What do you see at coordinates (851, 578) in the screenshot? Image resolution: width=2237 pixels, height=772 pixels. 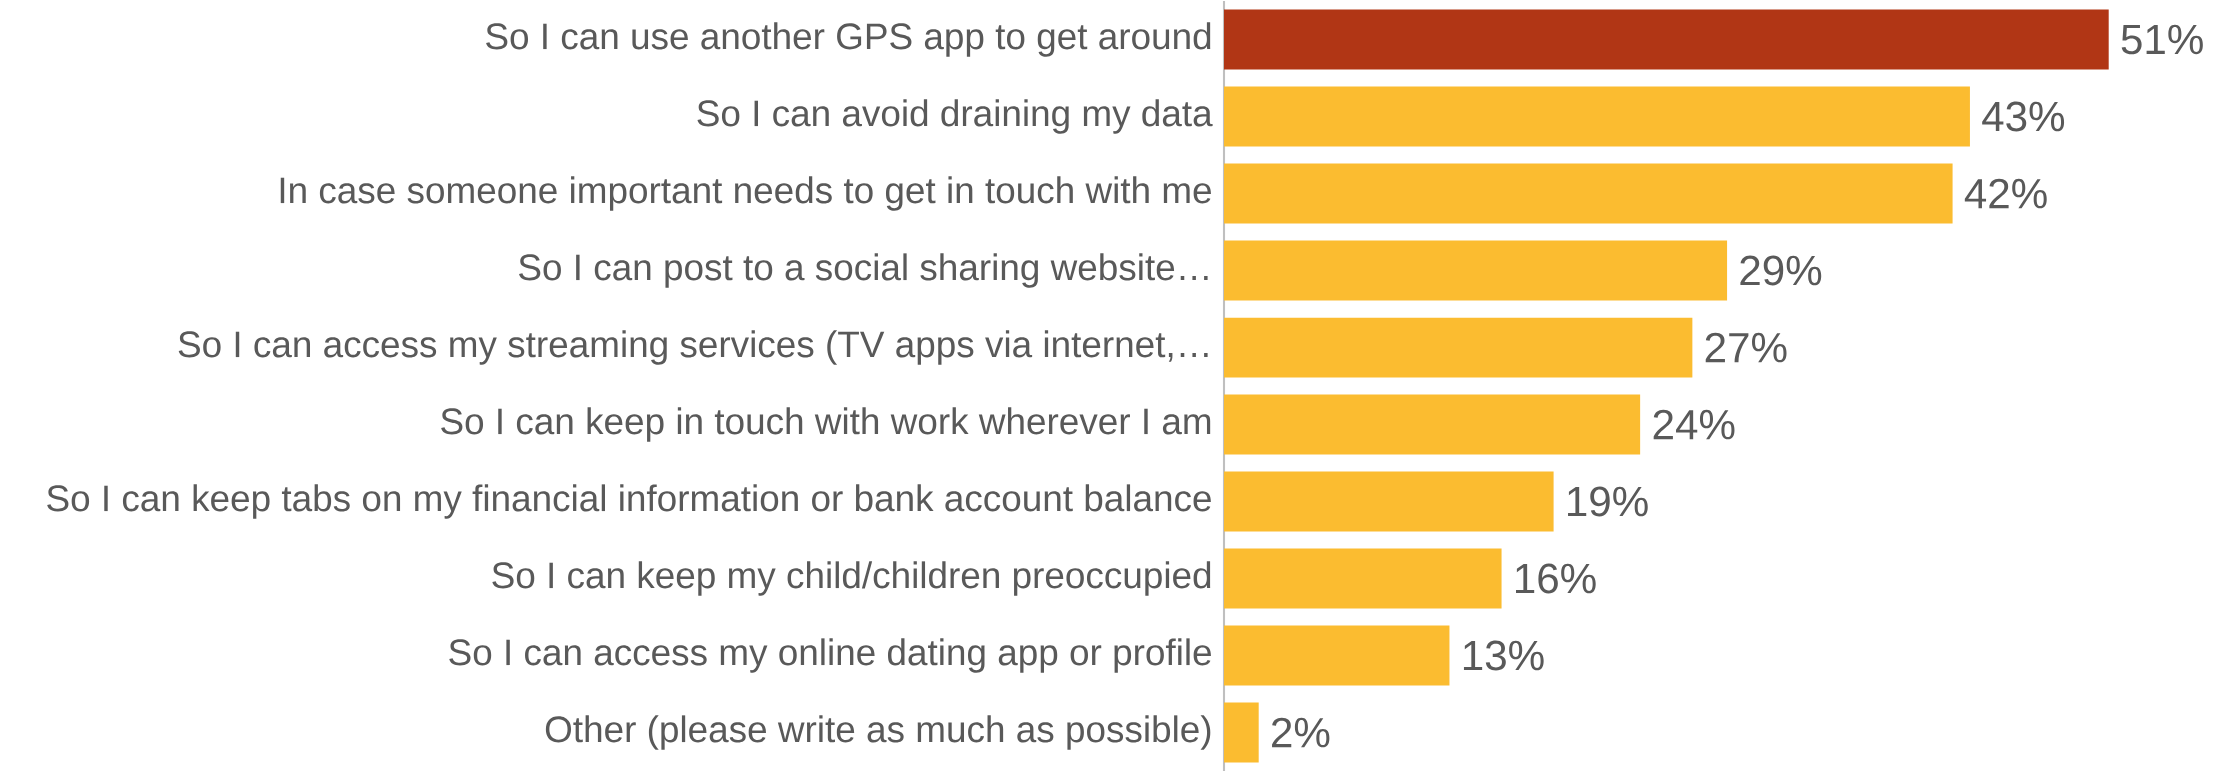 I see `y-tick-label: So I can keep my child/children preoccupied` at bounding box center [851, 578].